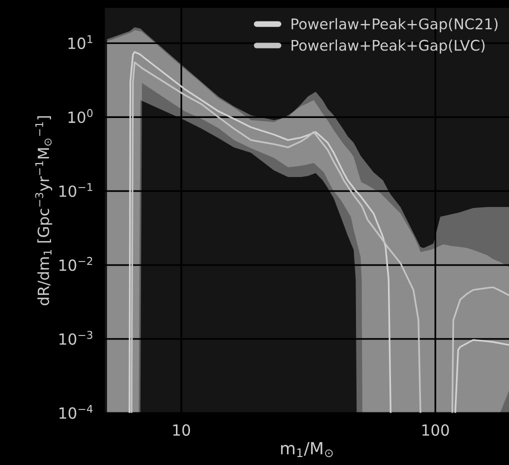  I want to click on y-tick-label: 10$^{−2}$, so click(76, 263).